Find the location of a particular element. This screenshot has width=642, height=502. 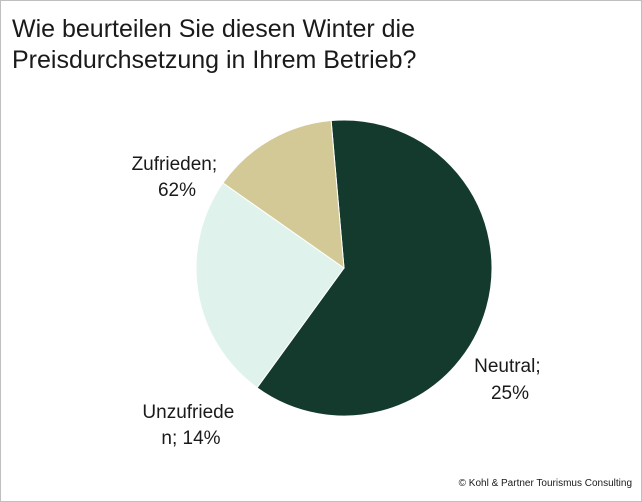

chart-title-line-2: Preisdurchsetzung in Ihrem Betrieb? is located at coordinates (214, 60).